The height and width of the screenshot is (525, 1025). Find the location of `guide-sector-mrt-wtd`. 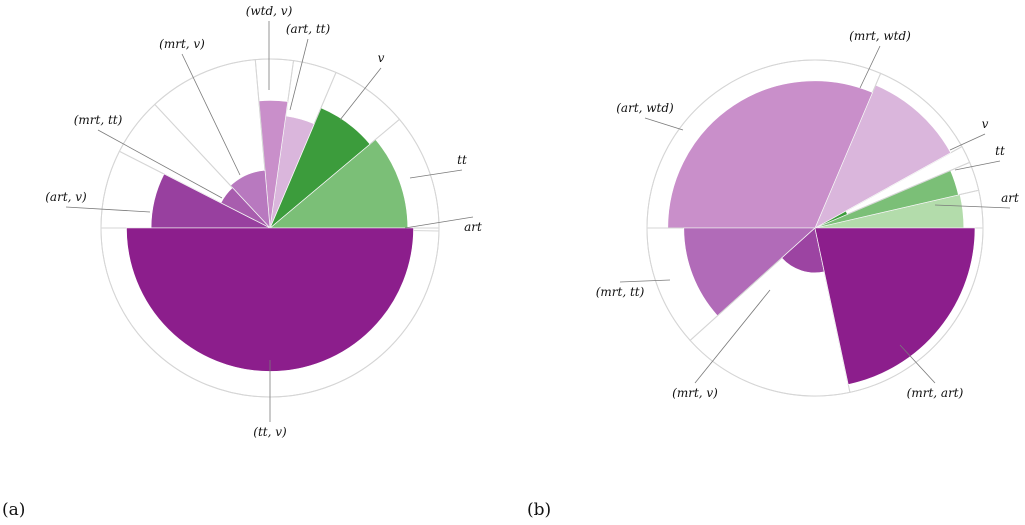

guide-sector-mrt-wtd is located at coordinates (888, 151).